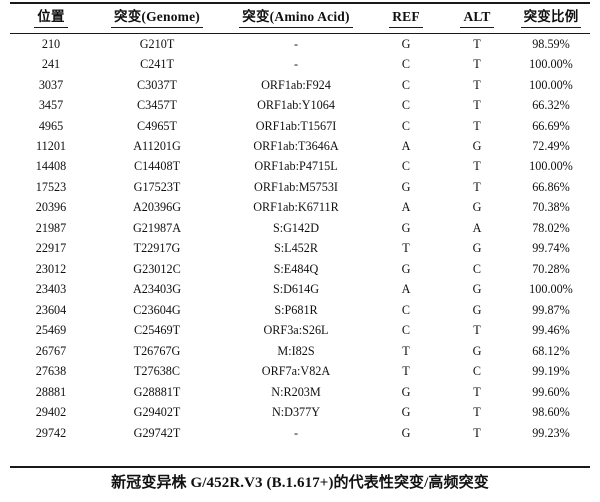 The height and width of the screenshot is (502, 600). Describe the element at coordinates (157, 145) in the screenshot. I see `cell-genome: A11201G` at that location.